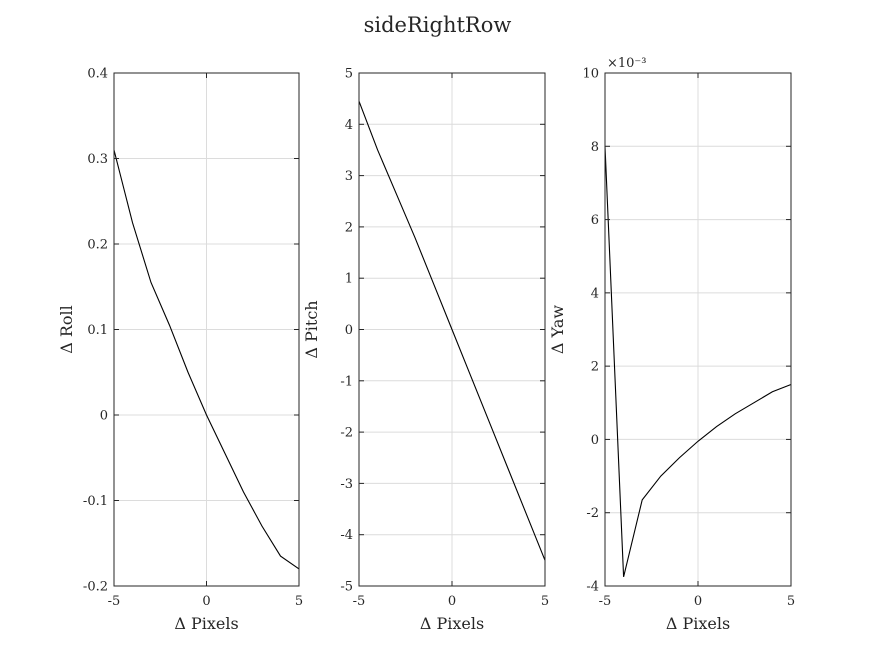 This screenshot has height=656, width=875. Describe the element at coordinates (97, 245) in the screenshot. I see `y-tick-label-0-2: 0.2` at that location.